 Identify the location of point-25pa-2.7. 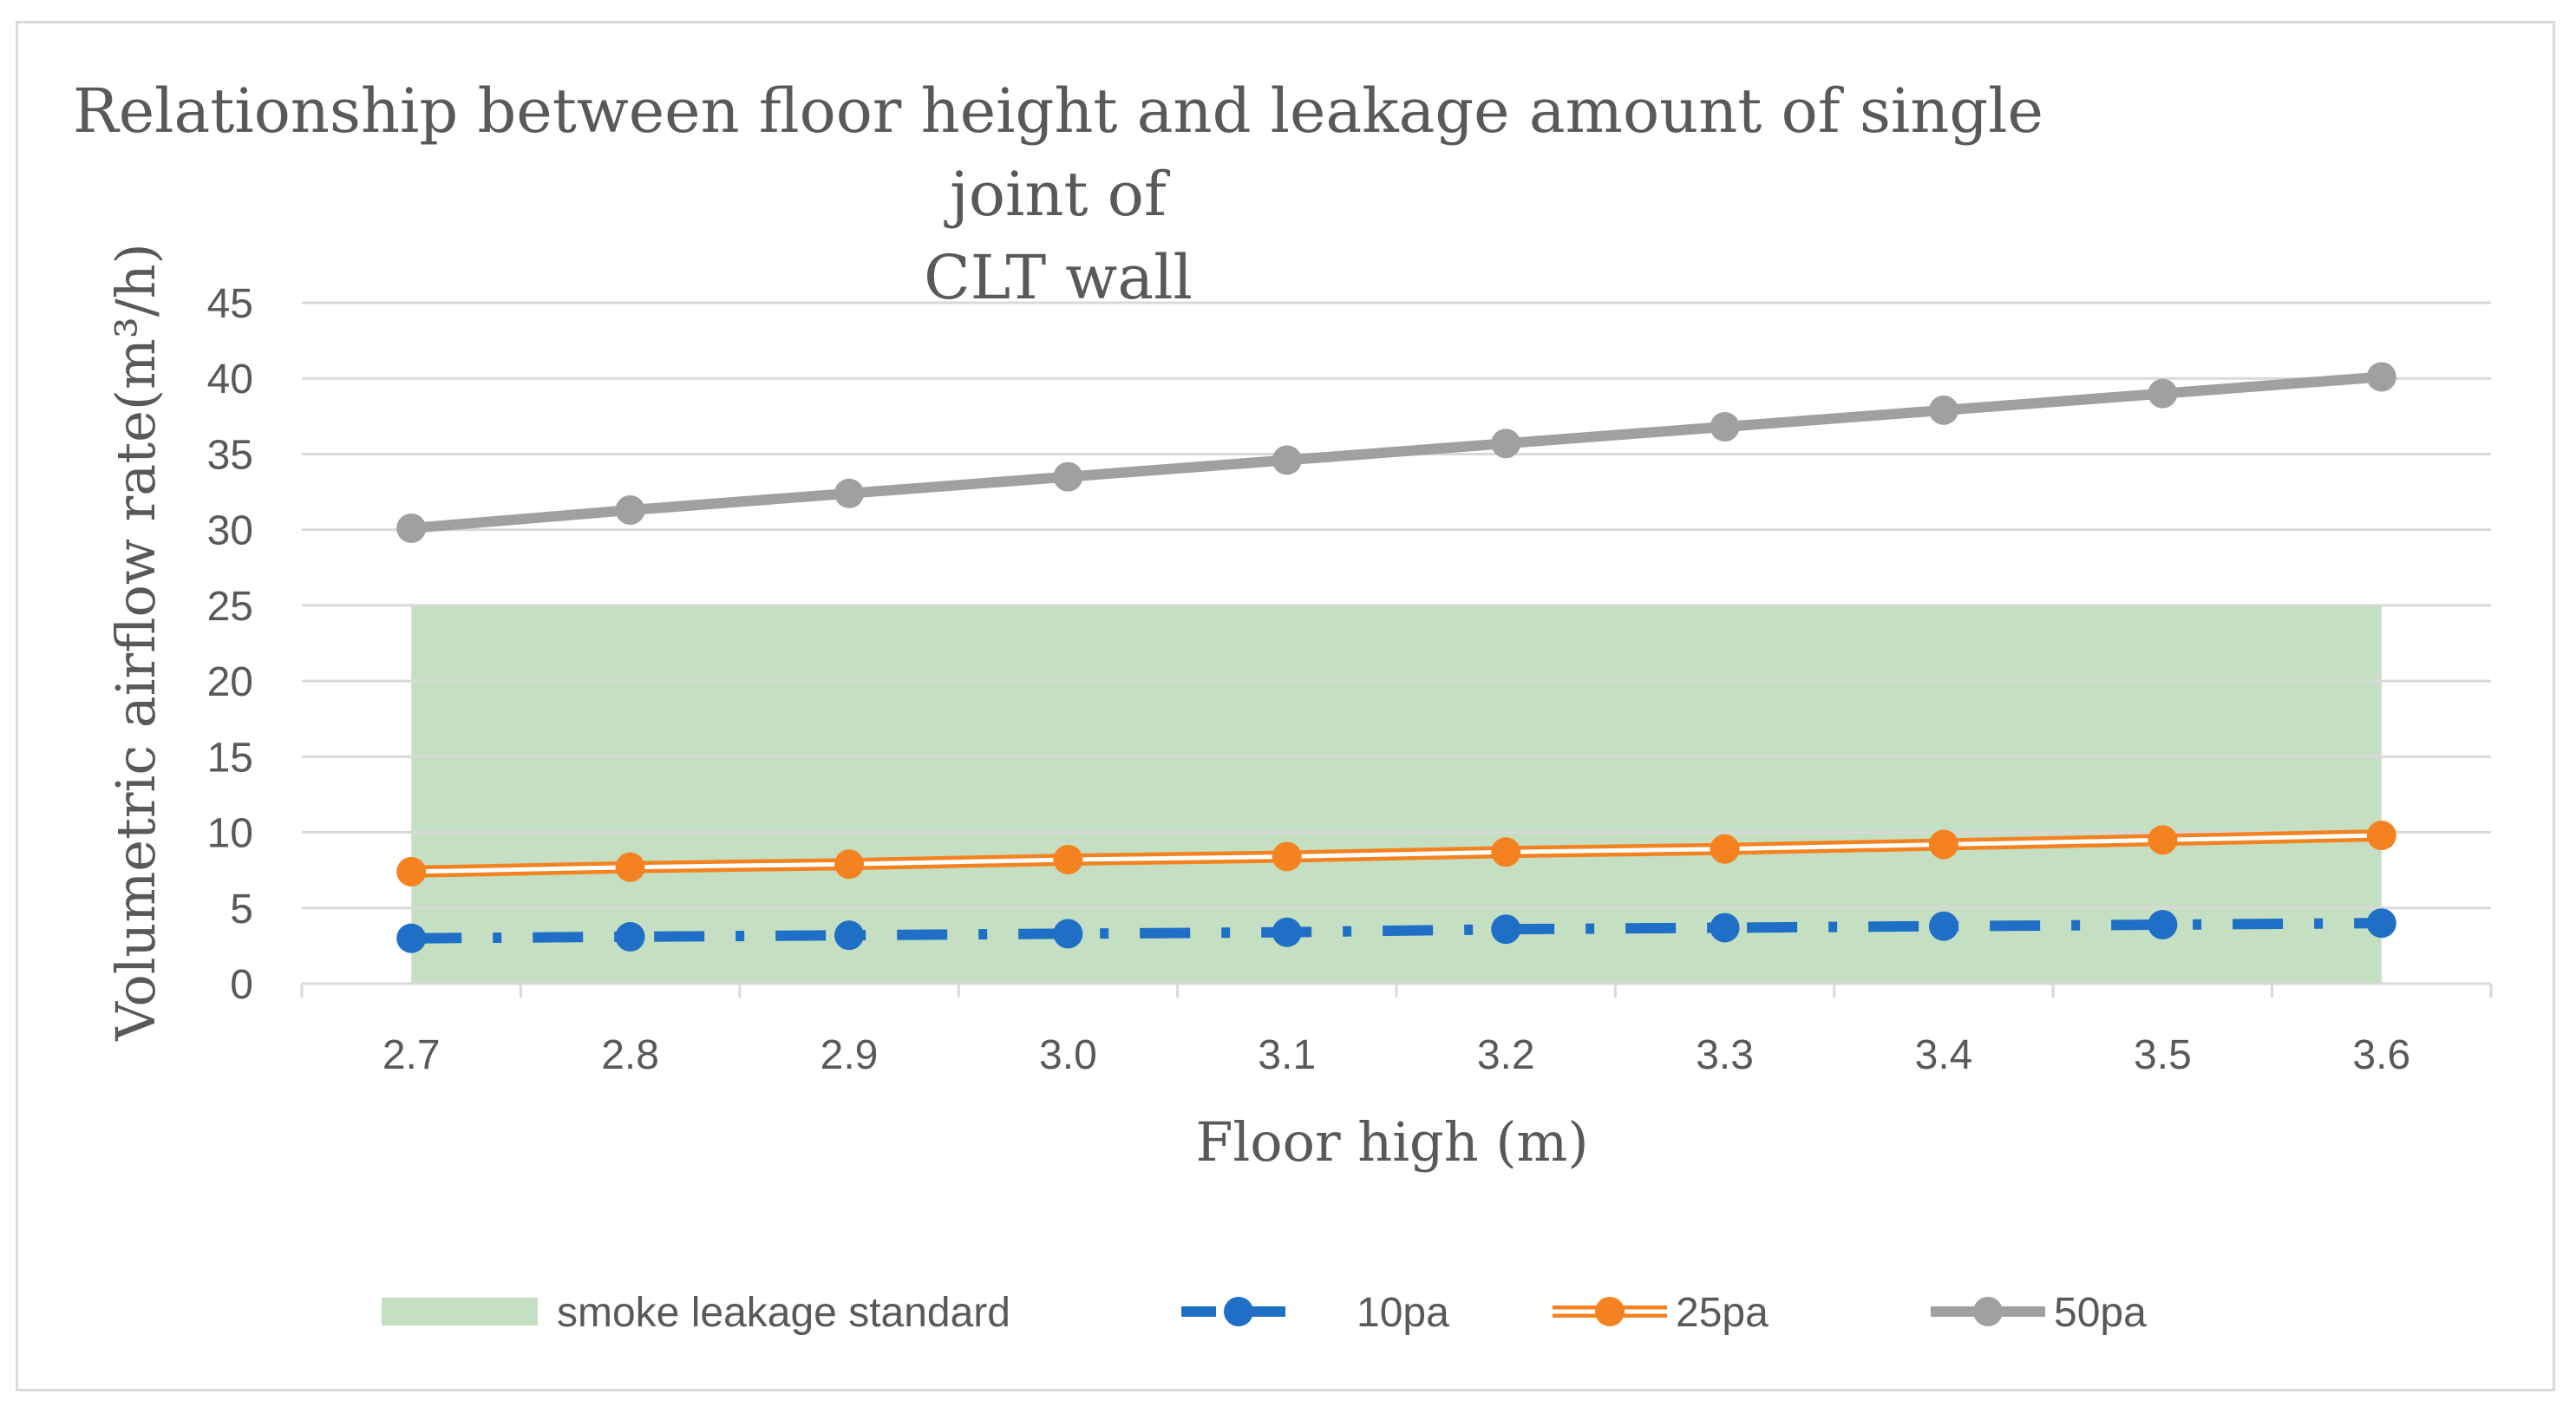
(411, 871).